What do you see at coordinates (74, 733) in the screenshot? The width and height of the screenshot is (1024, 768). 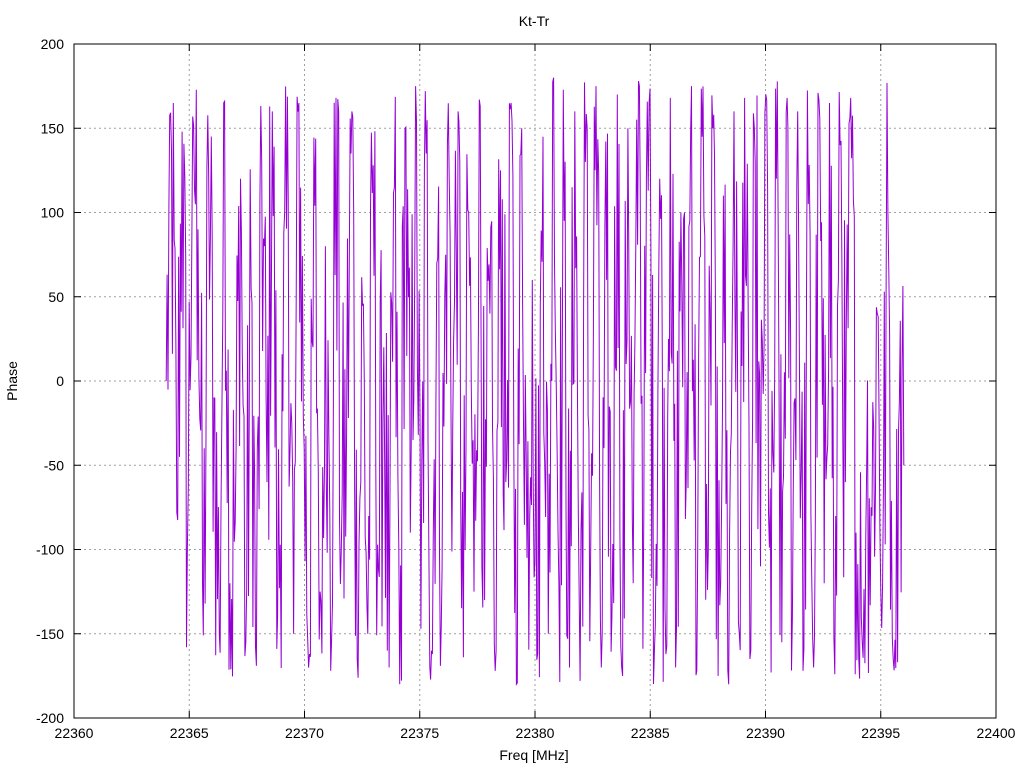 I see `x-tick-label: 22360` at bounding box center [74, 733].